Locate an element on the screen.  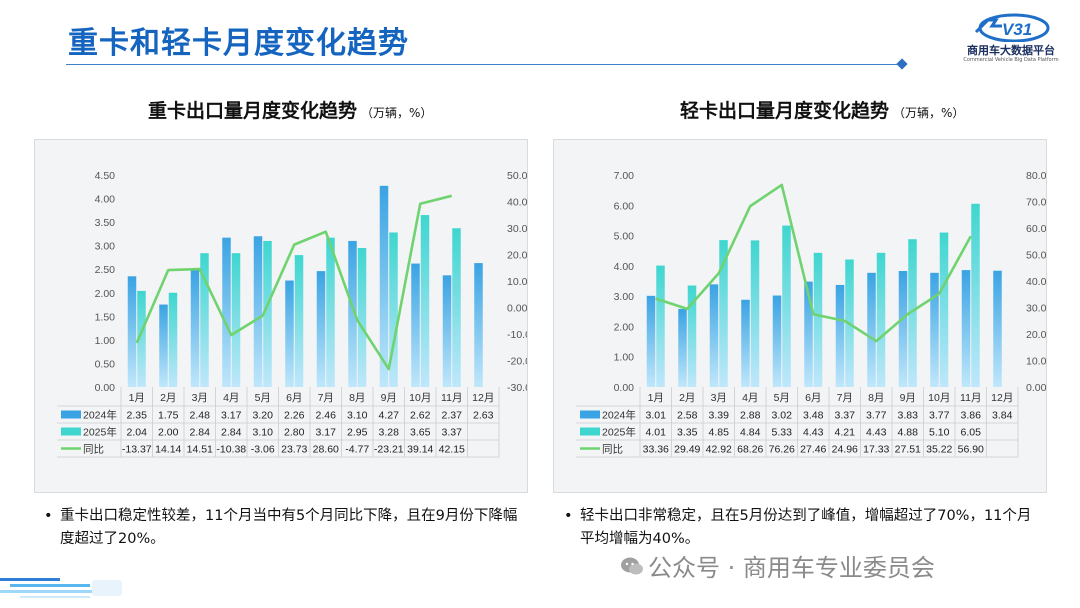
c1-data-cell: 27.46 is located at coordinates (813, 450).